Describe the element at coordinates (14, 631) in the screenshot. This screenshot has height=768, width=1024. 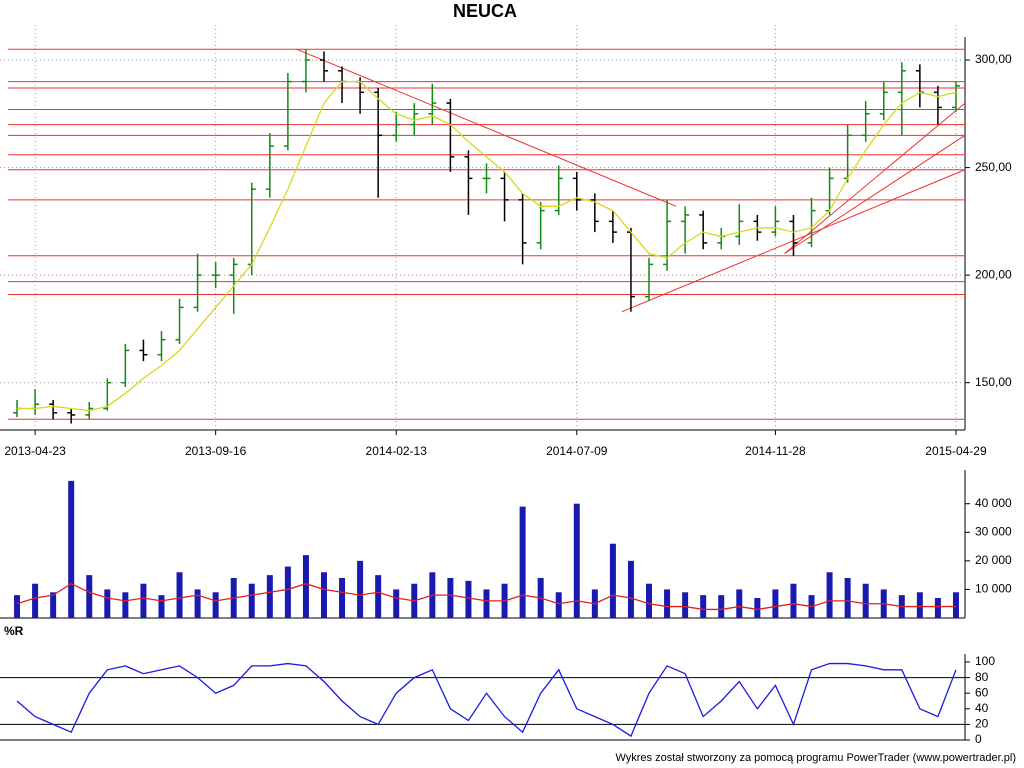
I see `panel-title: %R` at that location.